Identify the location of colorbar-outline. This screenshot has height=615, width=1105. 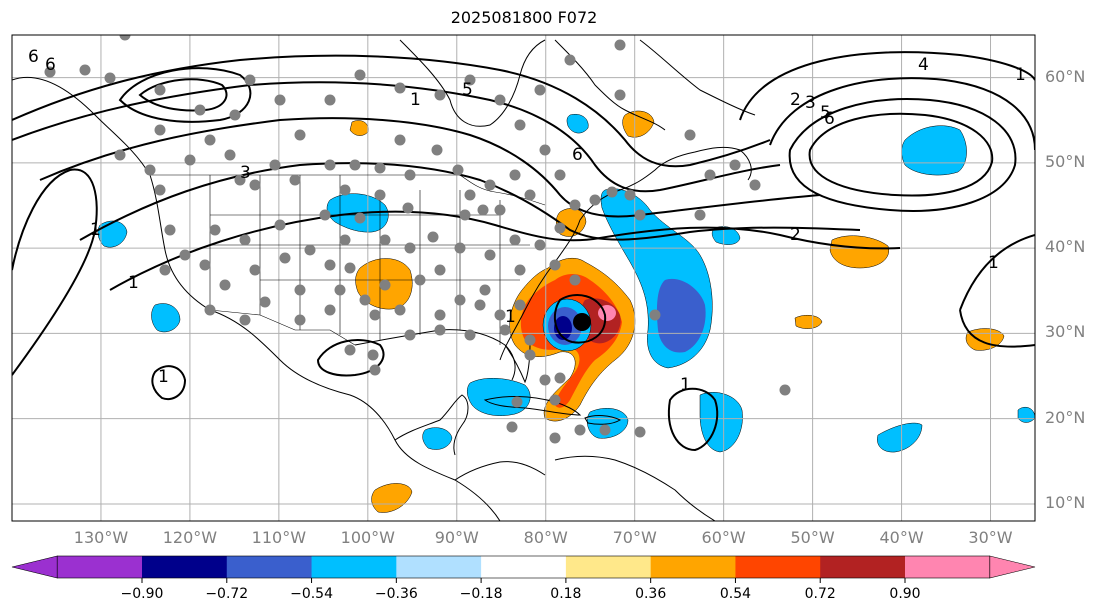
(523, 567).